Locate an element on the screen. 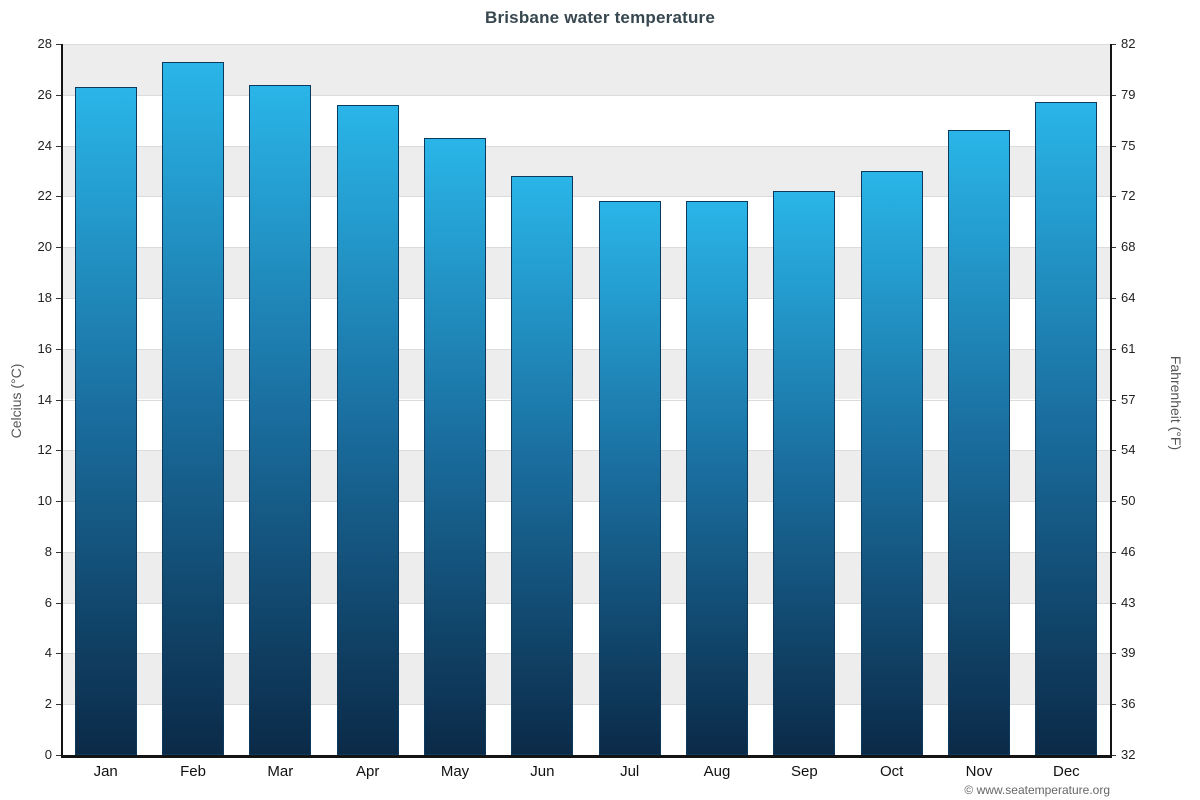  celsius-tick-label: 2 is located at coordinates (48, 704).